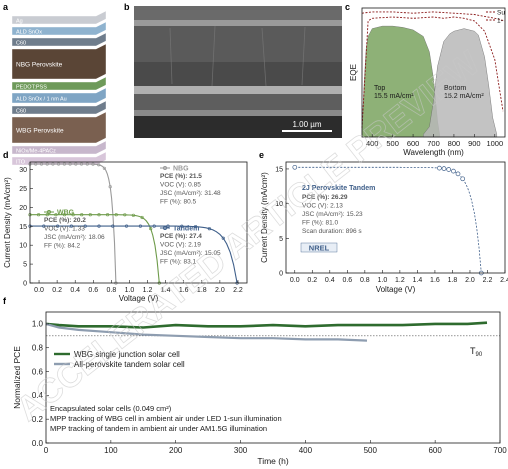  What do you see at coordinates (95, 249) in the screenshot?
I see `jv-curve-wbg` at bounding box center [95, 249].